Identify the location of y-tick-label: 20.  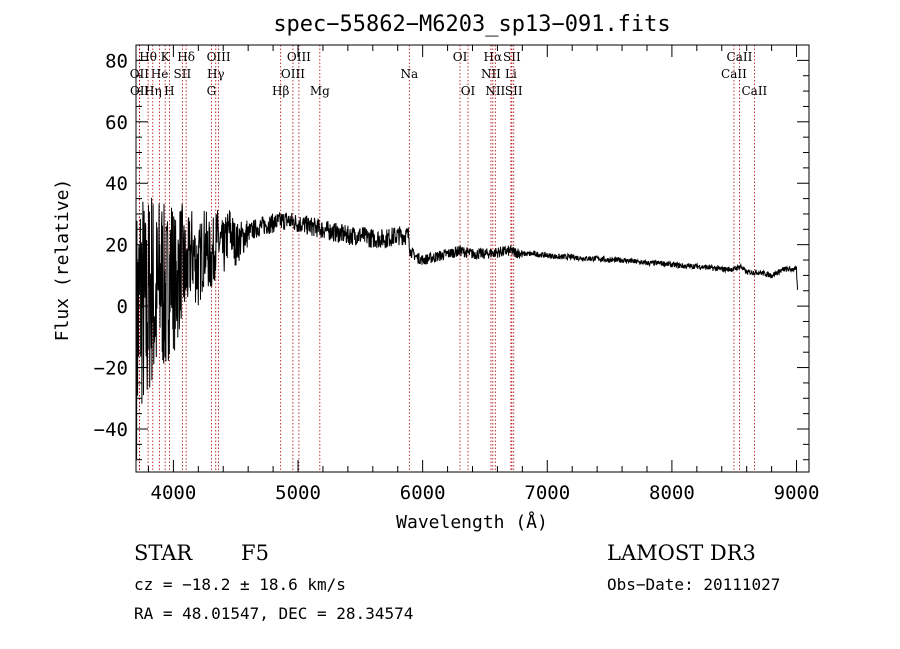
(116, 246).